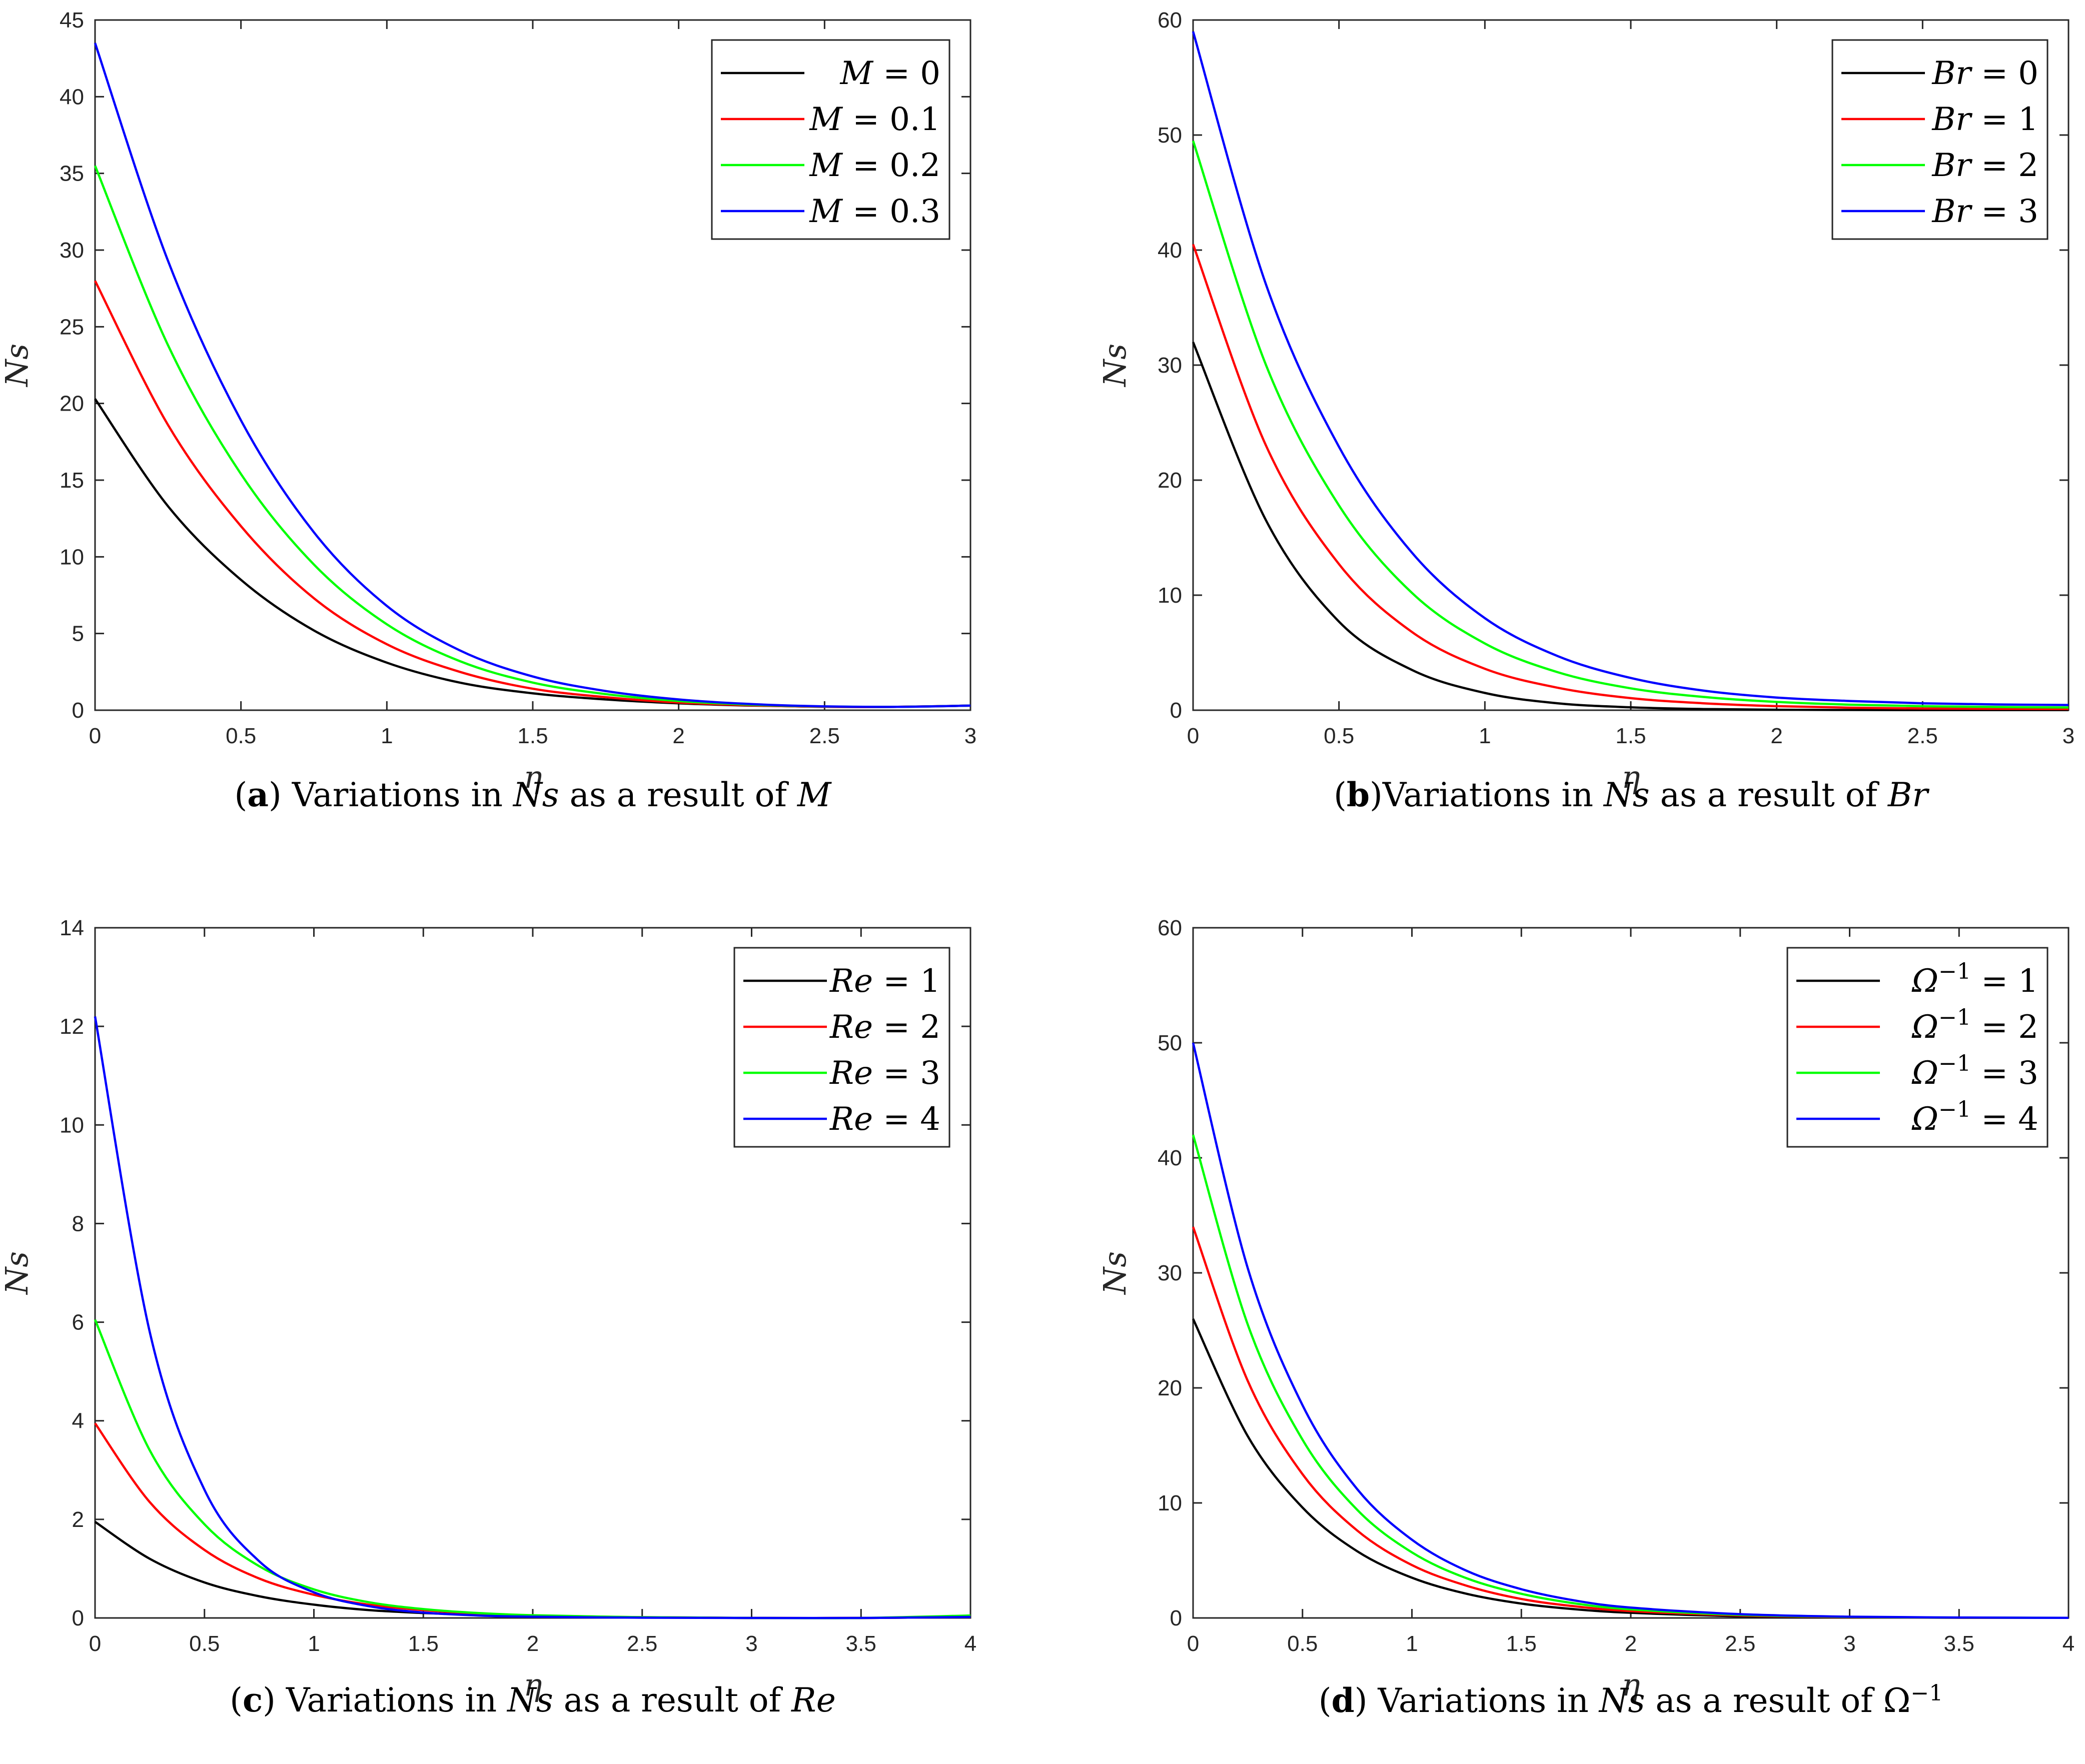  Describe the element at coordinates (874, 165) in the screenshot. I see `legend-entry: M = 0.2` at that location.